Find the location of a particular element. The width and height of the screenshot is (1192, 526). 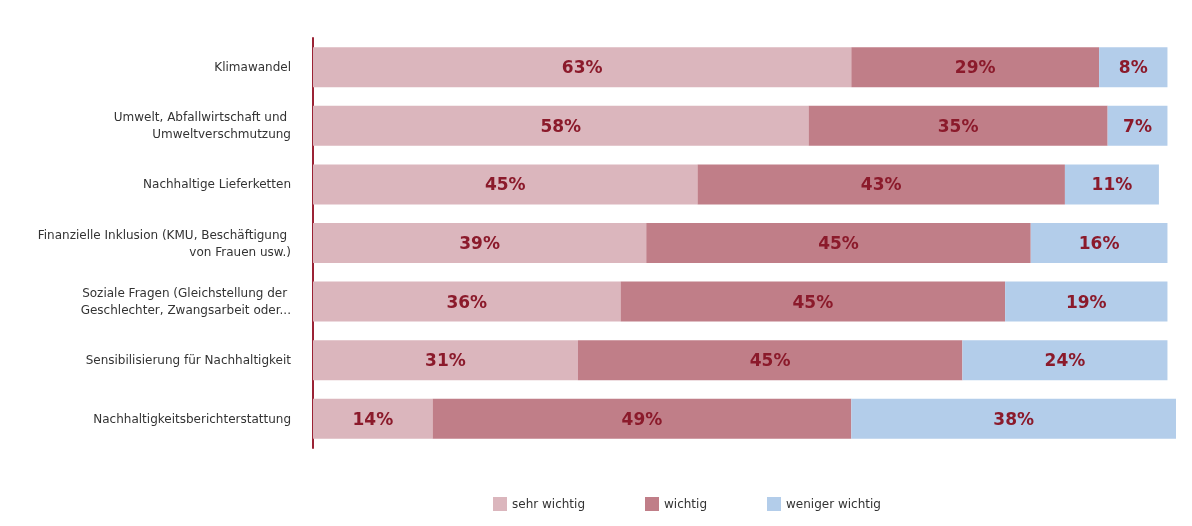

legend-label: weniger wichtig is located at coordinates (833, 504).